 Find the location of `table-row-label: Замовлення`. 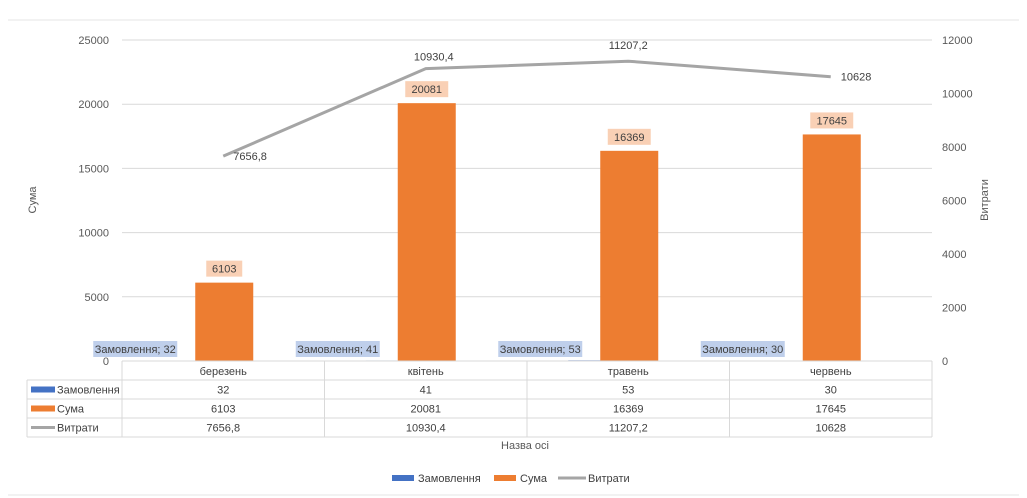

table-row-label: Замовлення is located at coordinates (88, 391).